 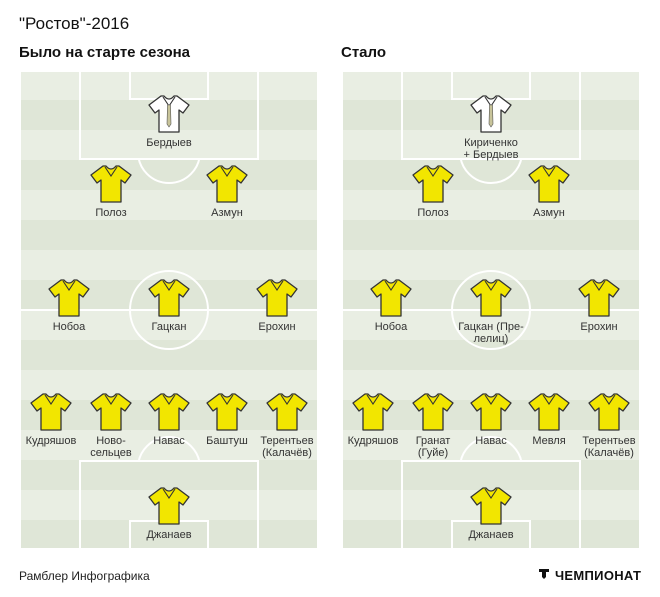 I want to click on player-10: Мевля, so click(x=549, y=419).